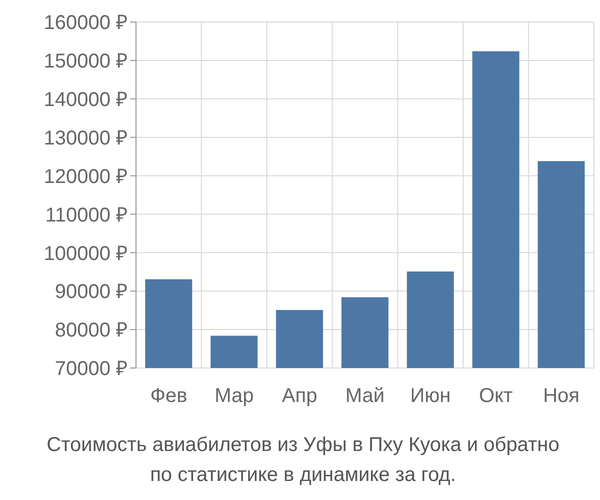  Describe the element at coordinates (91, 292) in the screenshot. I see `y-tick-label: 90000 ₽` at that location.